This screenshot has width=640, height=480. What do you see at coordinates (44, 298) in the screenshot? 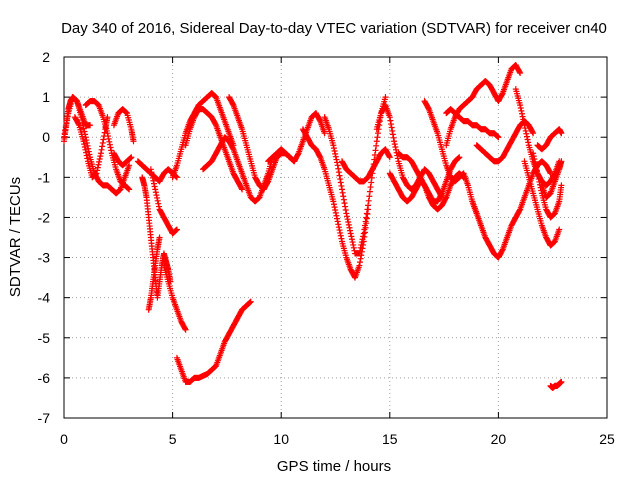
I see `y-tick-label: -4` at bounding box center [44, 298].